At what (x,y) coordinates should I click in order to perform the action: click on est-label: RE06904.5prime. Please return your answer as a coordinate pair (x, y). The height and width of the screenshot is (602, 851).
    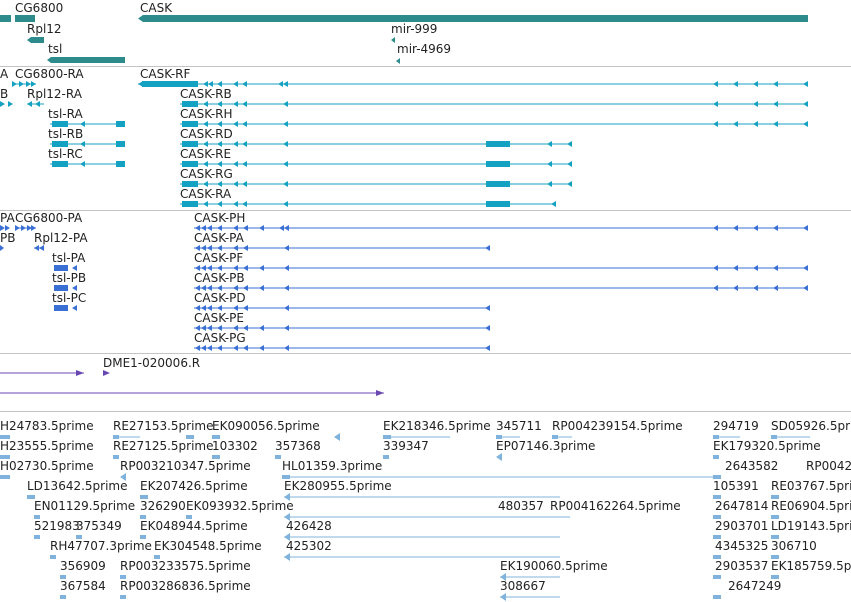
    Looking at the image, I should click on (811, 506).